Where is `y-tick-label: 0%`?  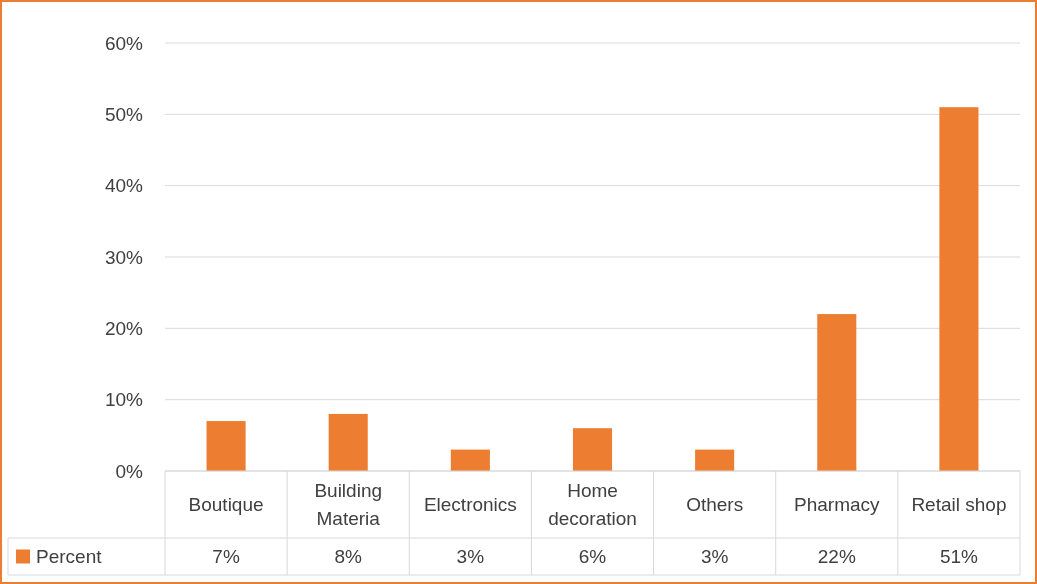 y-tick-label: 0% is located at coordinates (129, 471).